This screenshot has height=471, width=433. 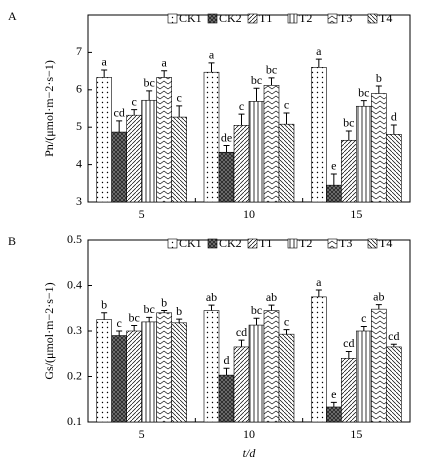 I want to click on y-tick-label: 5, so click(x=79, y=126).